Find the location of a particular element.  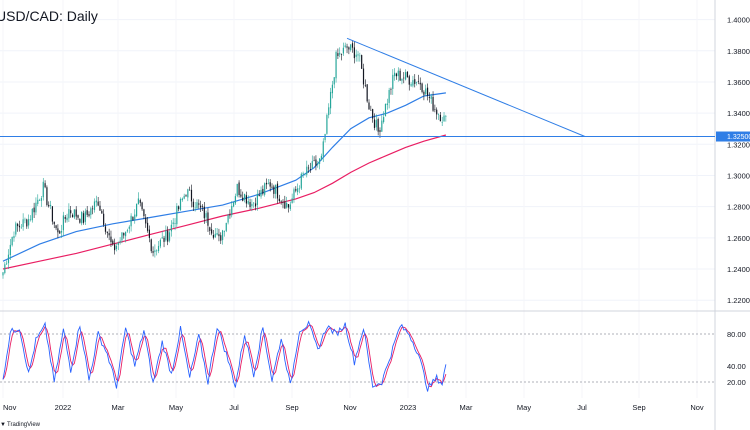

time-tick-label: Sep is located at coordinates (291, 407).